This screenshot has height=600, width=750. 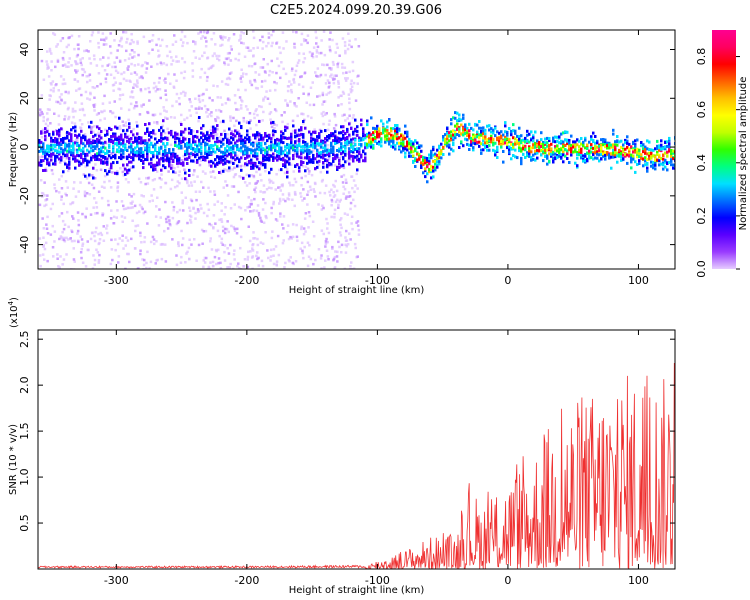 I want to click on y-tick-label: 2.5, so click(x=24, y=339).